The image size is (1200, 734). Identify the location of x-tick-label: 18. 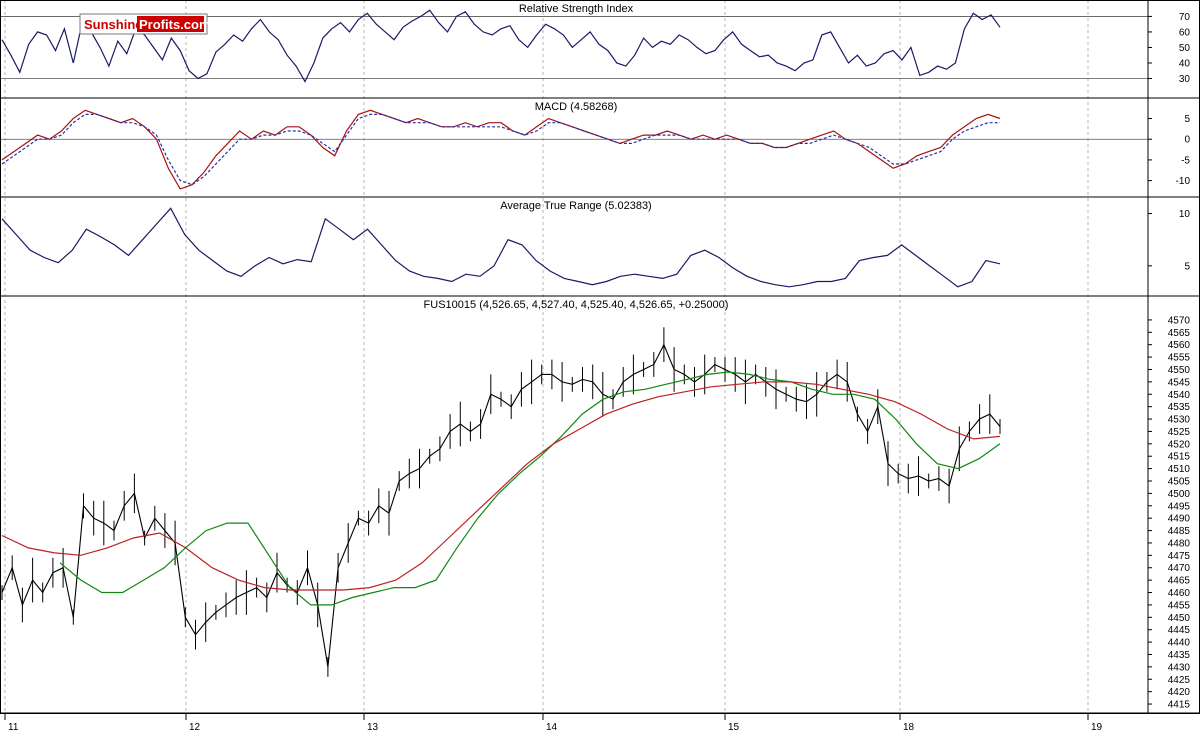
(909, 727).